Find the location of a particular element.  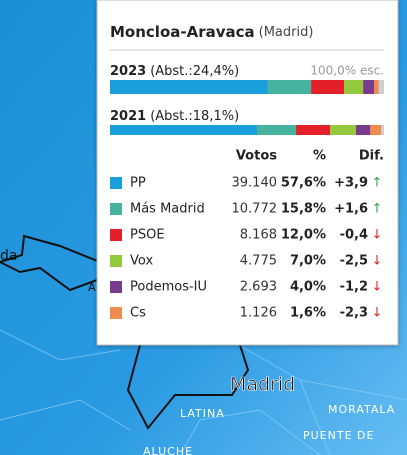

tooltip-title: Moncloa-Aravaca (Madrid) is located at coordinates (211, 32).